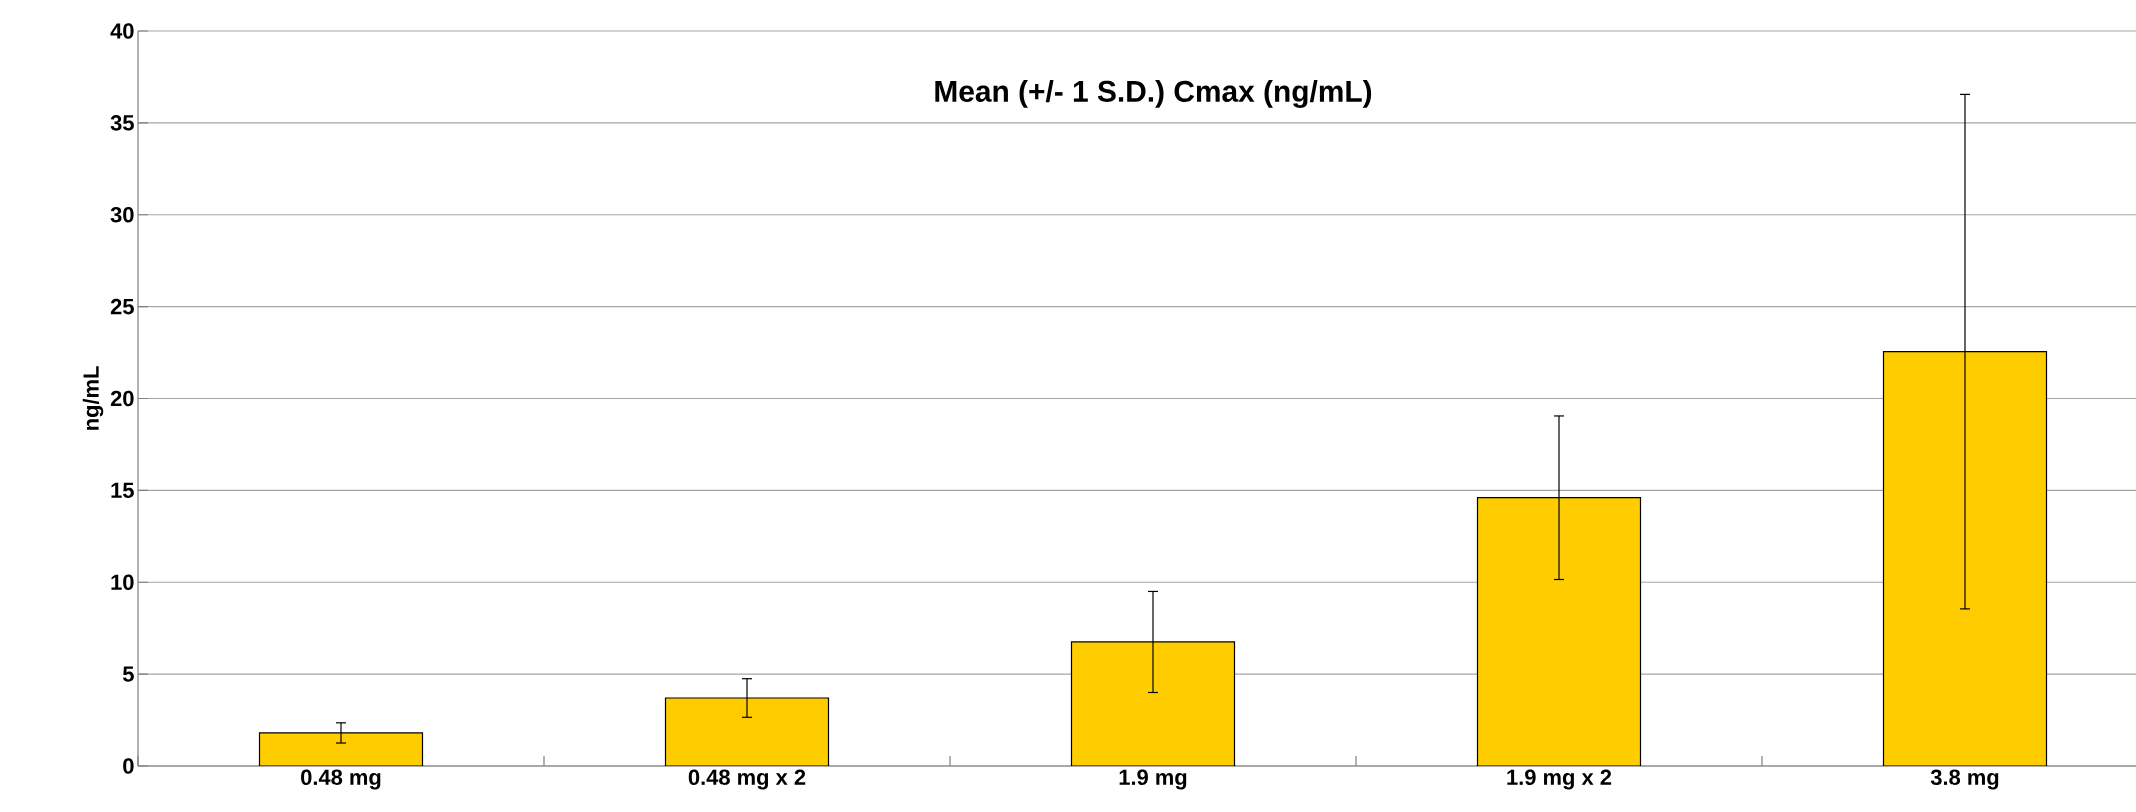  What do you see at coordinates (1559, 779) in the screenshot?
I see `x-tick-label: 1.9 mg x 2` at bounding box center [1559, 779].